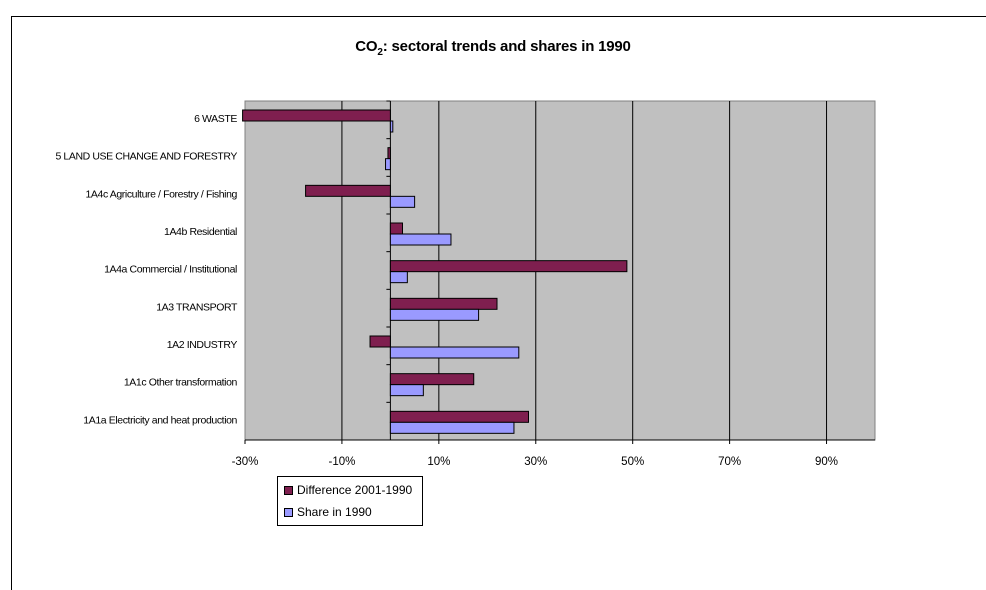  I want to click on x-tick-label: 50%, so click(632, 462).